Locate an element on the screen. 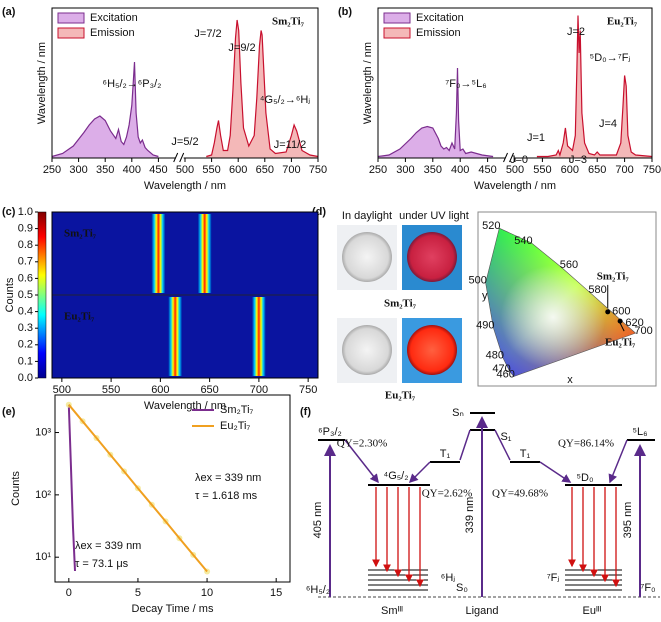 The image size is (661, 622). wavelength-label: 700 is located at coordinates (643, 331).